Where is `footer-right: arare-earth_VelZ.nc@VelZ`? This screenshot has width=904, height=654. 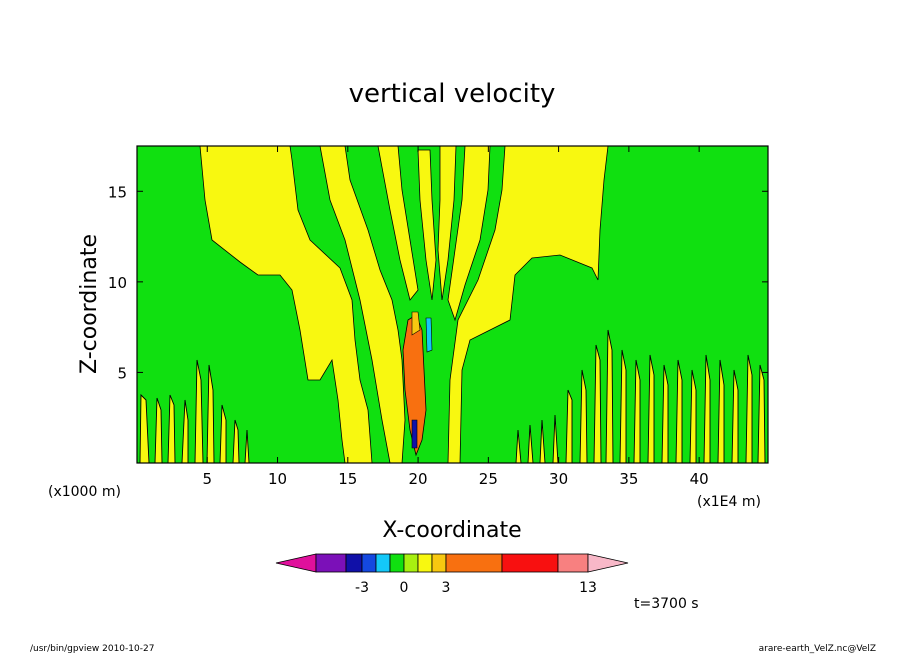 footer-right: arare-earth_VelZ.nc@VelZ is located at coordinates (817, 649).